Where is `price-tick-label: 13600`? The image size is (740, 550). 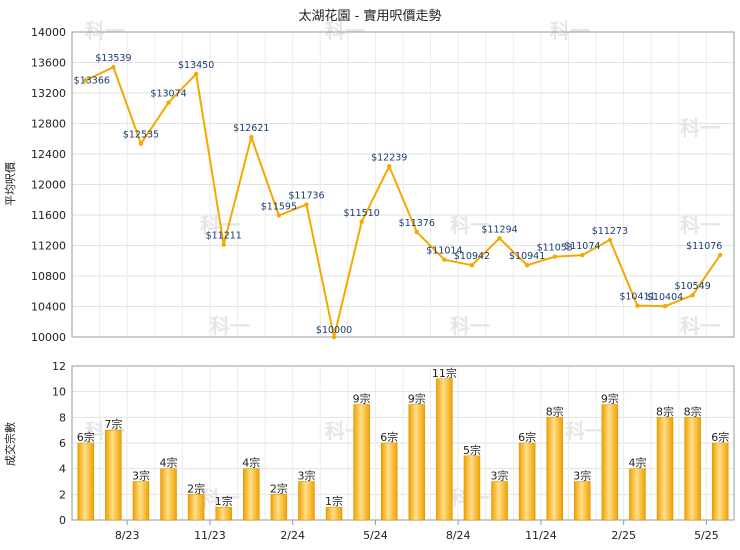
price-tick-label: 13600 is located at coordinates (48, 63).